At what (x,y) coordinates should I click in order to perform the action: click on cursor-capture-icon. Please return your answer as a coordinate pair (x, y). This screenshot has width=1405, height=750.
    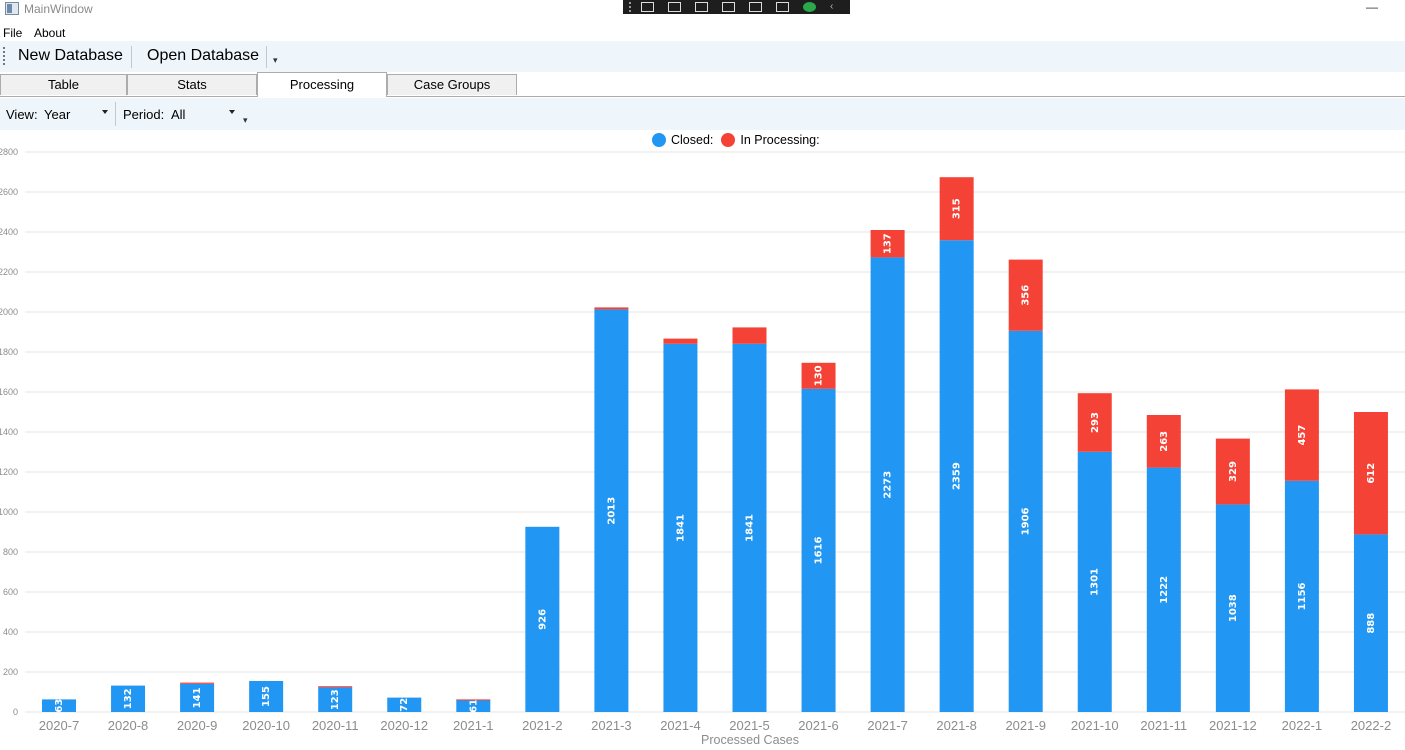
    Looking at the image, I should click on (755, 7).